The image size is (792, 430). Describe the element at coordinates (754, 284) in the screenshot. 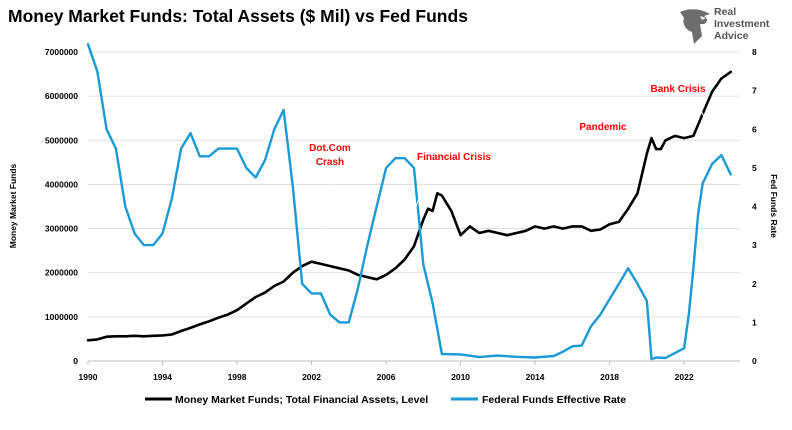

I see `y2-tick-label: 2` at that location.